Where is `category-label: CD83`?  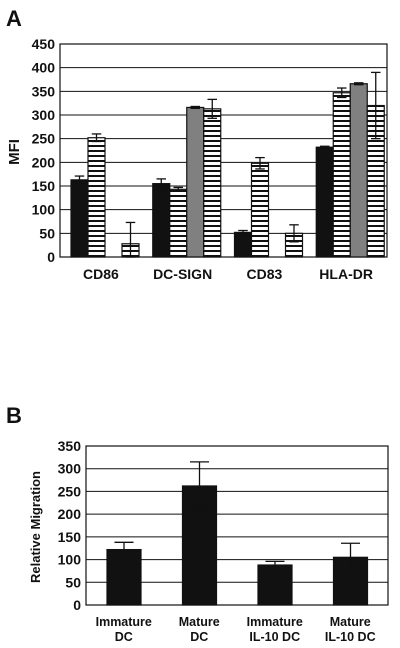
category-label: CD83 is located at coordinates (264, 274).